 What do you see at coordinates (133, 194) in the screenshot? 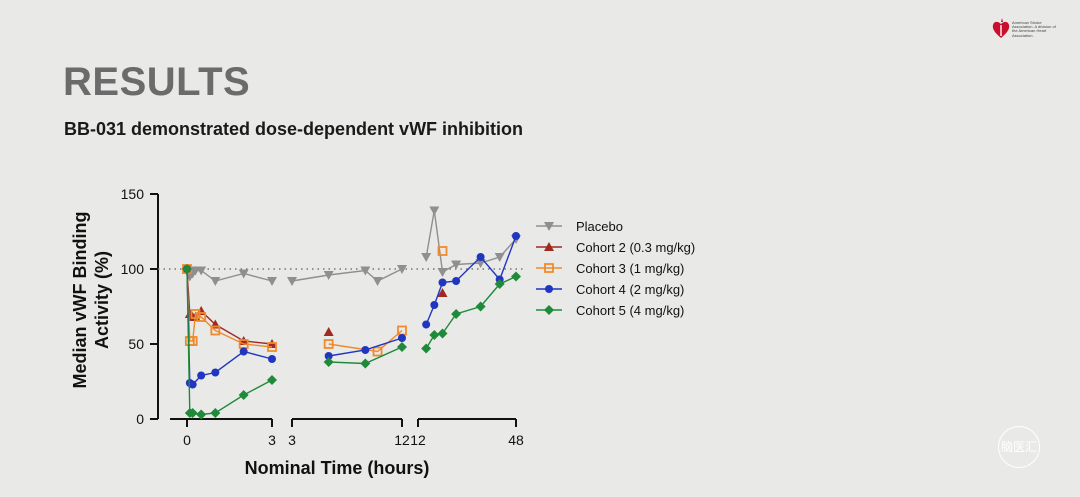
I see `y-tick-label: 150` at bounding box center [133, 194].